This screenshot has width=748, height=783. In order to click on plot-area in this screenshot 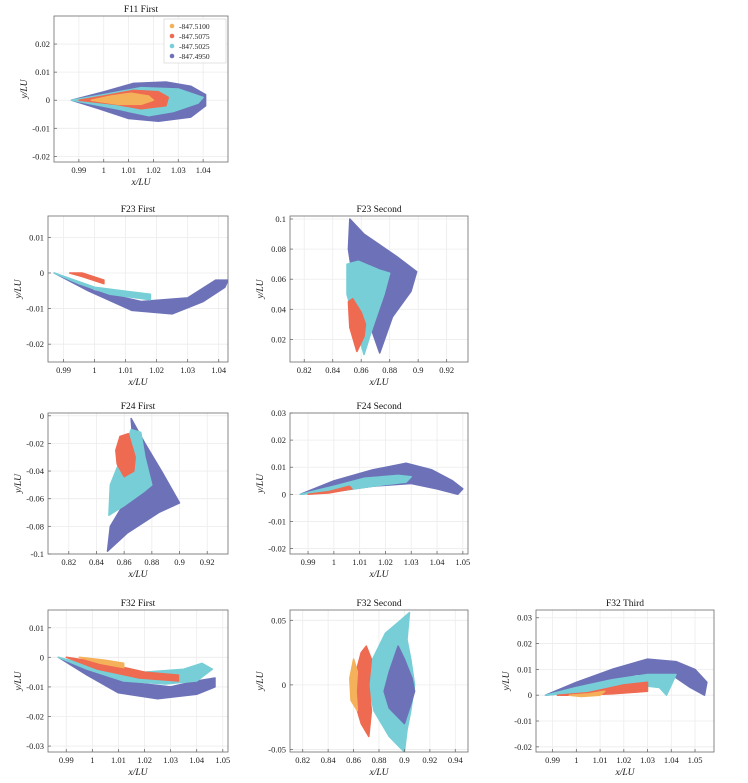, I will do `click(138, 289)`.